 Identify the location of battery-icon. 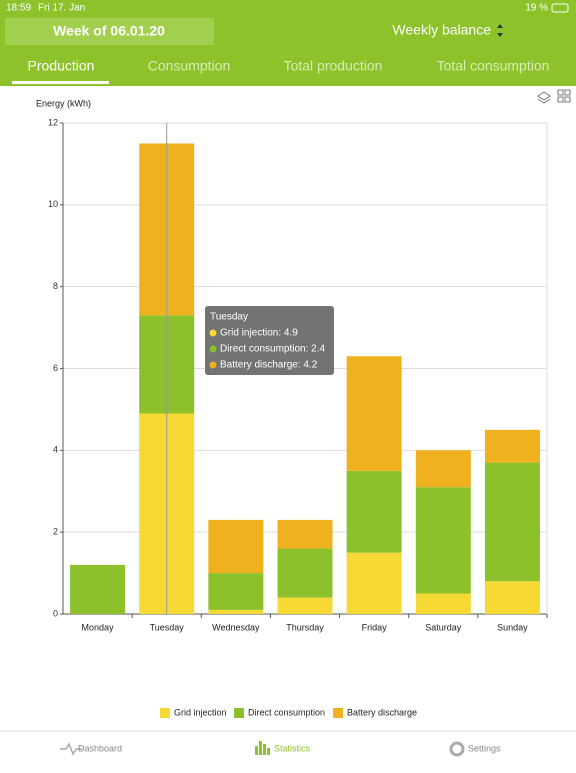
(560, 8).